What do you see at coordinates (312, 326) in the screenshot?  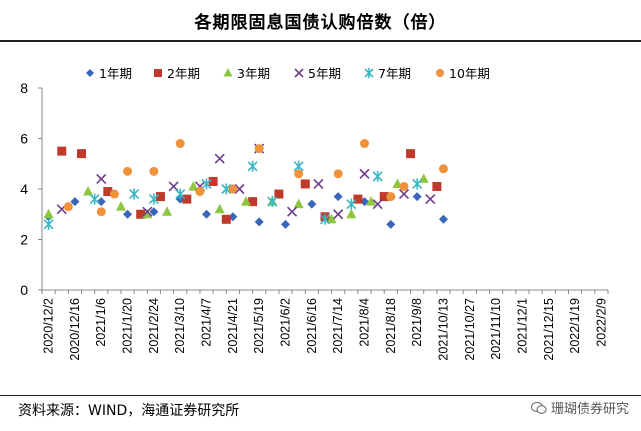 I see `x-tick-label: 2021/6/16` at bounding box center [312, 326].